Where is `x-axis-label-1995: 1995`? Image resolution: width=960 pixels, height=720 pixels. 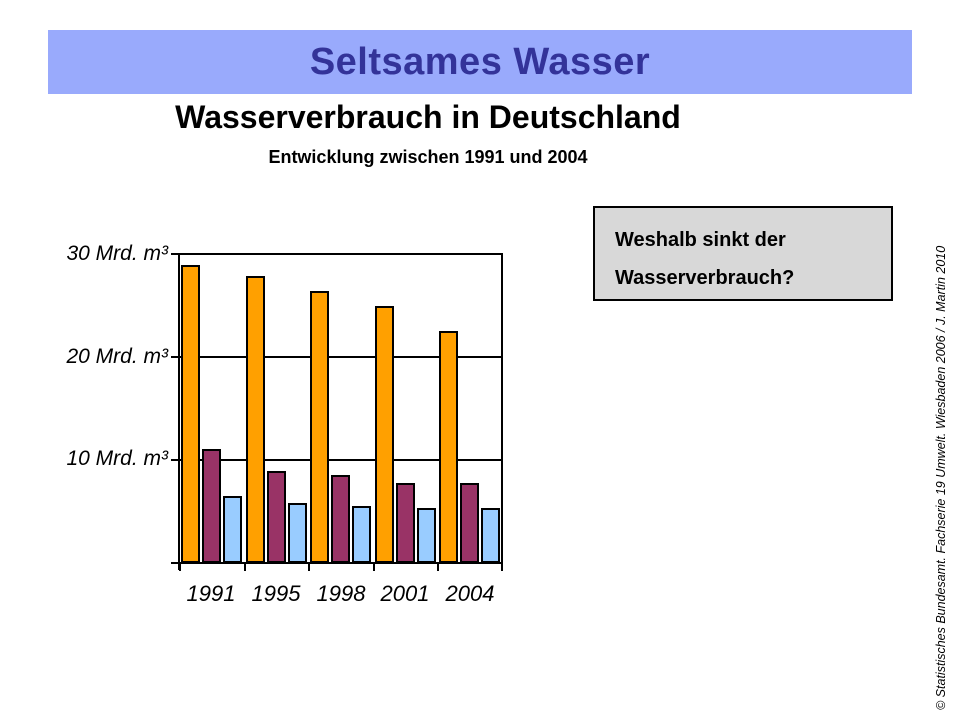
x-axis-label-1995: 1995 is located at coordinates (276, 593).